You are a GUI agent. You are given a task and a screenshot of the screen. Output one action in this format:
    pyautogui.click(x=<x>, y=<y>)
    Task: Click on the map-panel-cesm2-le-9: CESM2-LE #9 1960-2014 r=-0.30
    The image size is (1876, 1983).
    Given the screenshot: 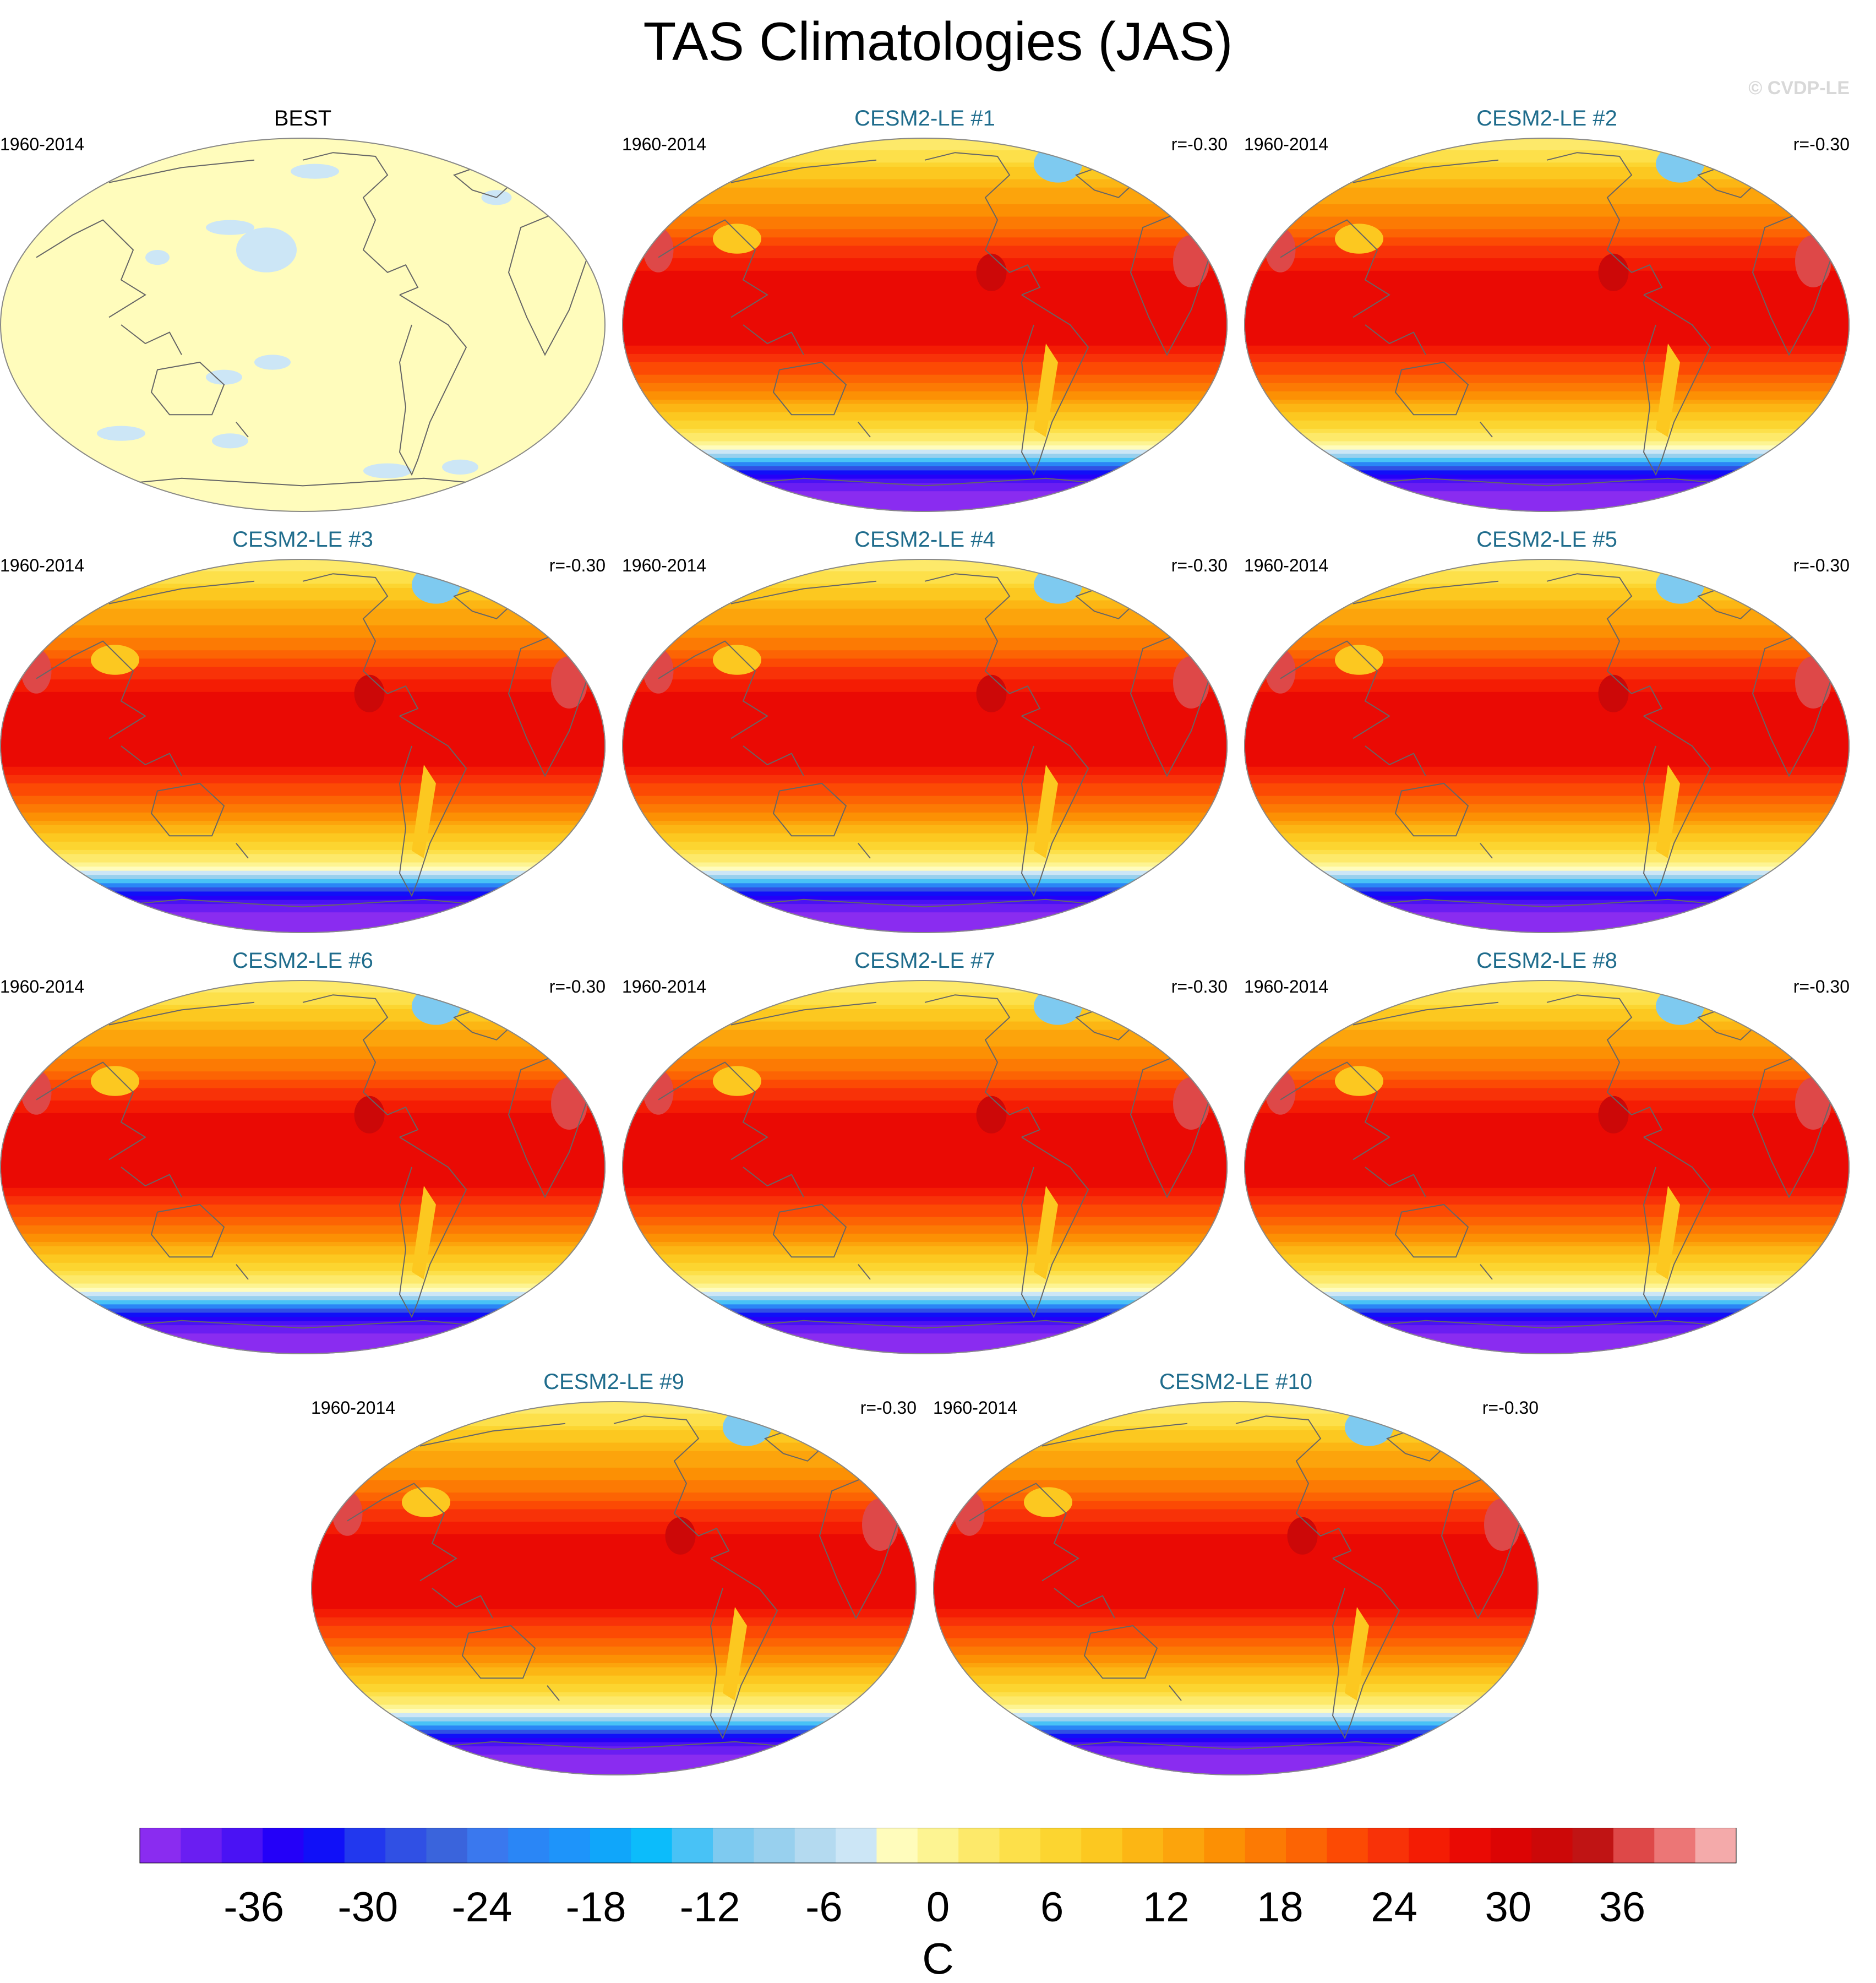 What is the action you would take?
    pyautogui.click(x=614, y=1571)
    